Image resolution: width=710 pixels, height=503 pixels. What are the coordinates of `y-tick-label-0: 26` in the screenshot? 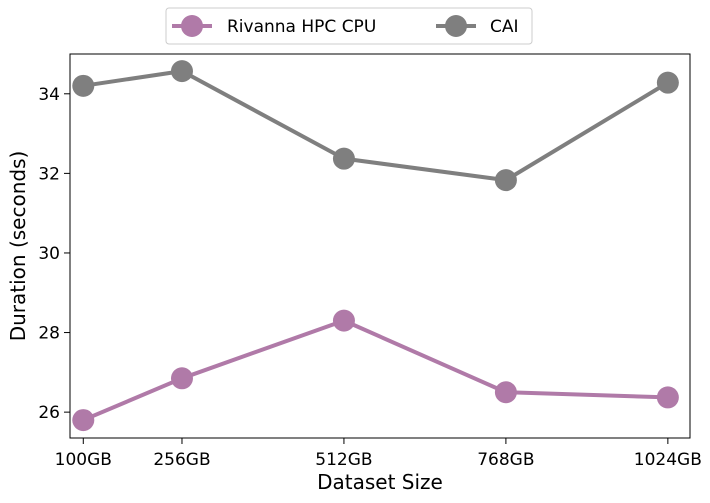 It's located at (49, 413).